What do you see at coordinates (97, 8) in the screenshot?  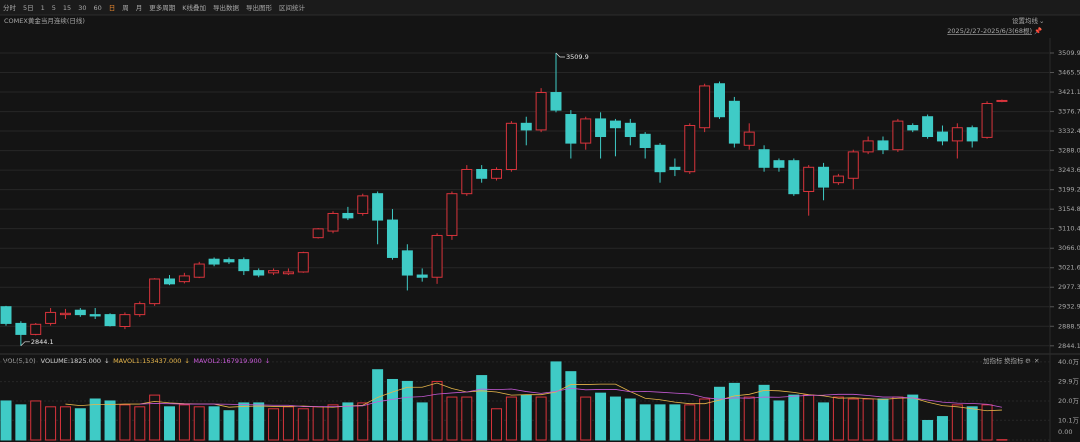 I see `toolbar-item: 60` at bounding box center [97, 8].